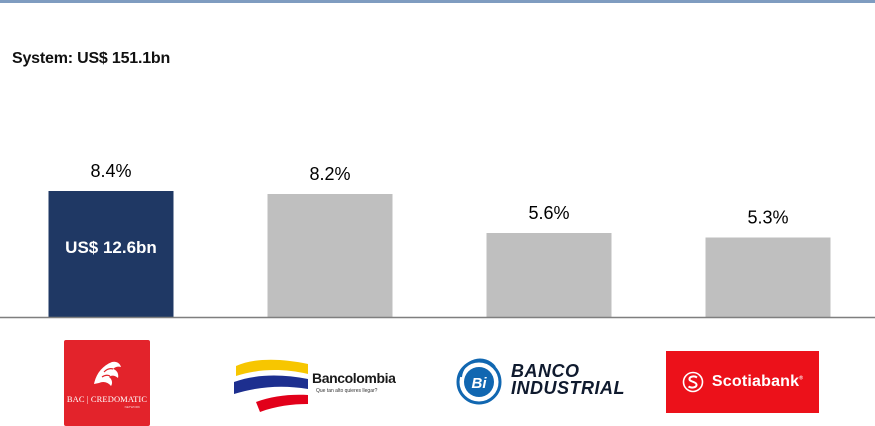 The height and width of the screenshot is (426, 875). Describe the element at coordinates (693, 382) in the screenshot. I see `globe-s-icon` at that location.